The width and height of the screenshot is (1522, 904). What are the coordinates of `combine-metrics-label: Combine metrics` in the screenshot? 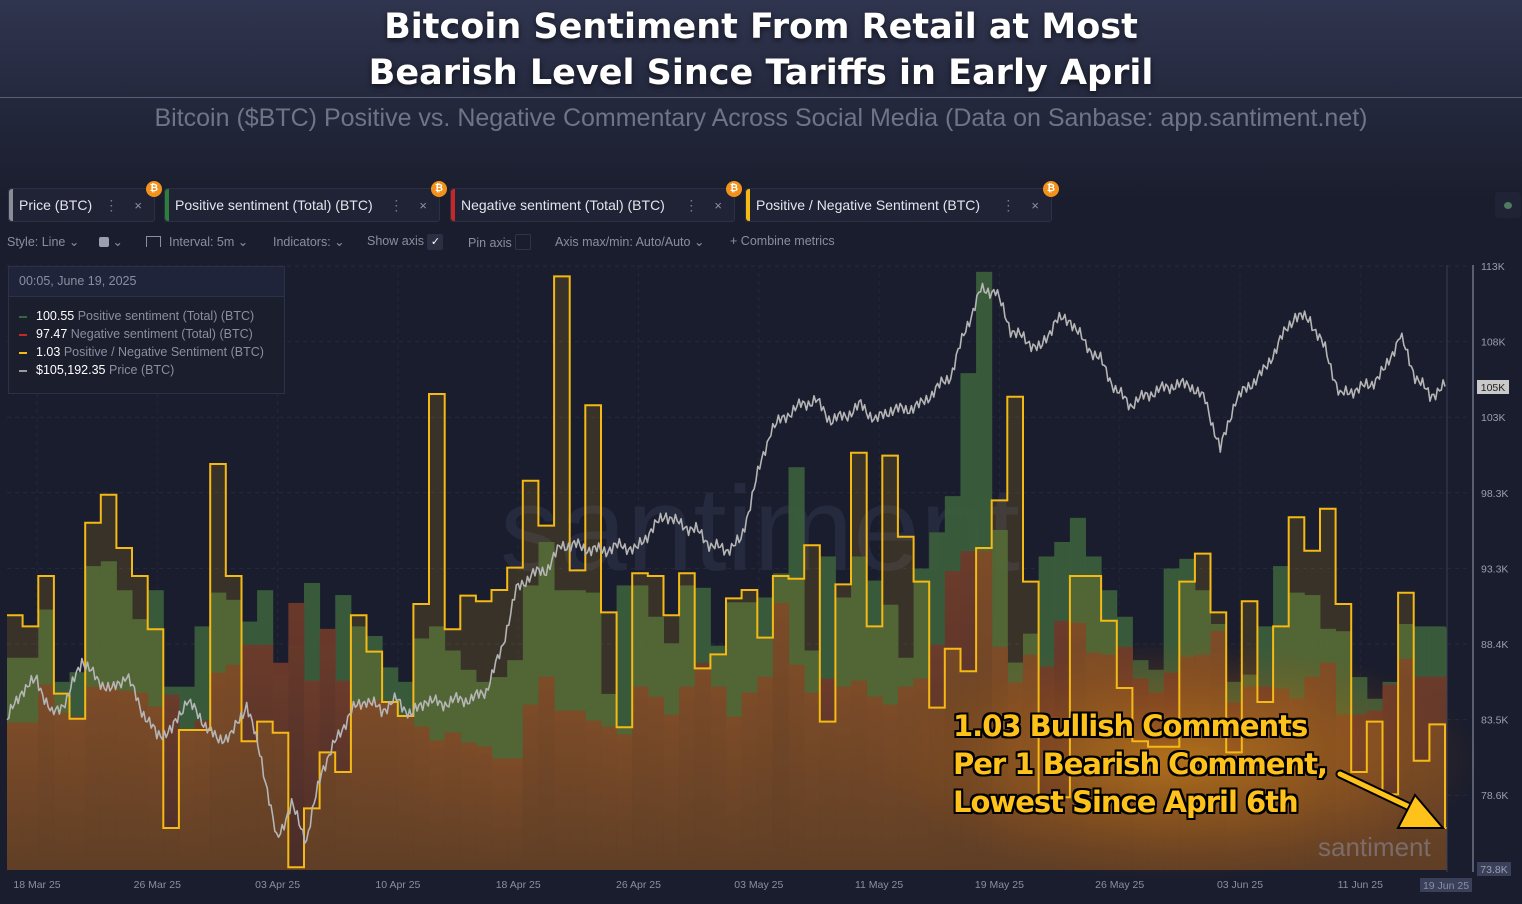 It's located at (787, 241).